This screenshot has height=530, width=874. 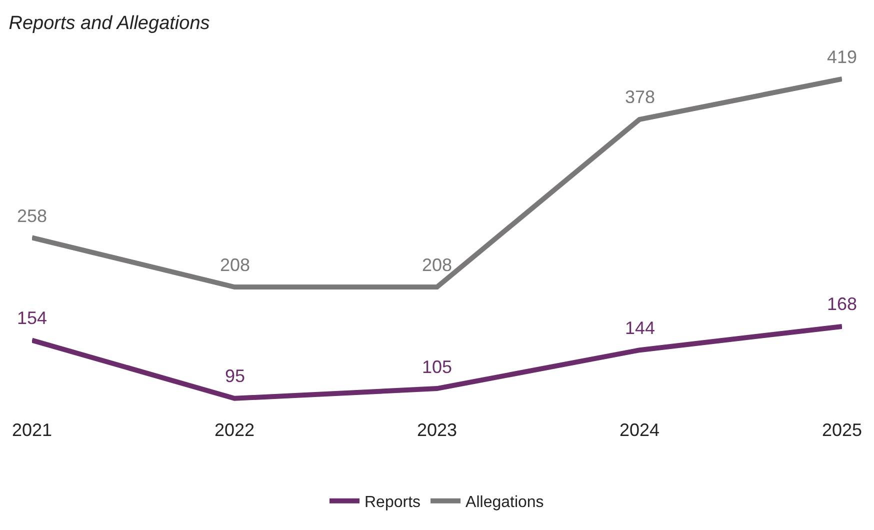 I want to click on data-label: 95, so click(x=235, y=376).